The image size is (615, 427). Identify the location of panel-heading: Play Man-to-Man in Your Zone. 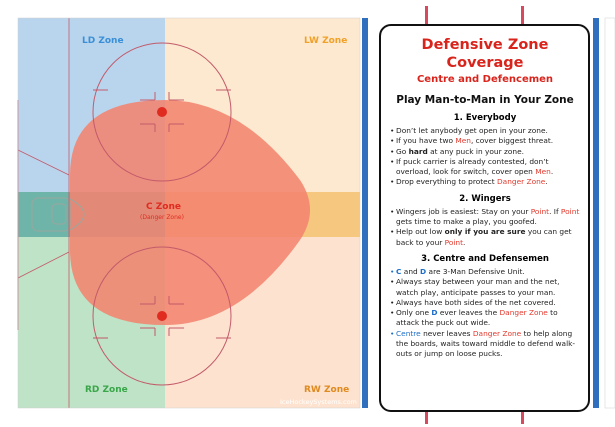
(485, 100).